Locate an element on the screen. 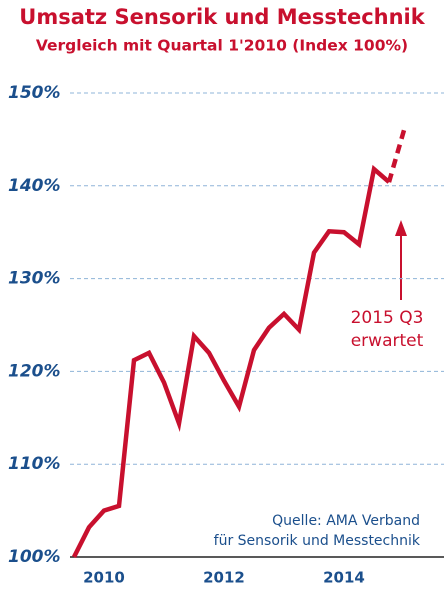  y-tick-label: 110% is located at coordinates (34, 464).